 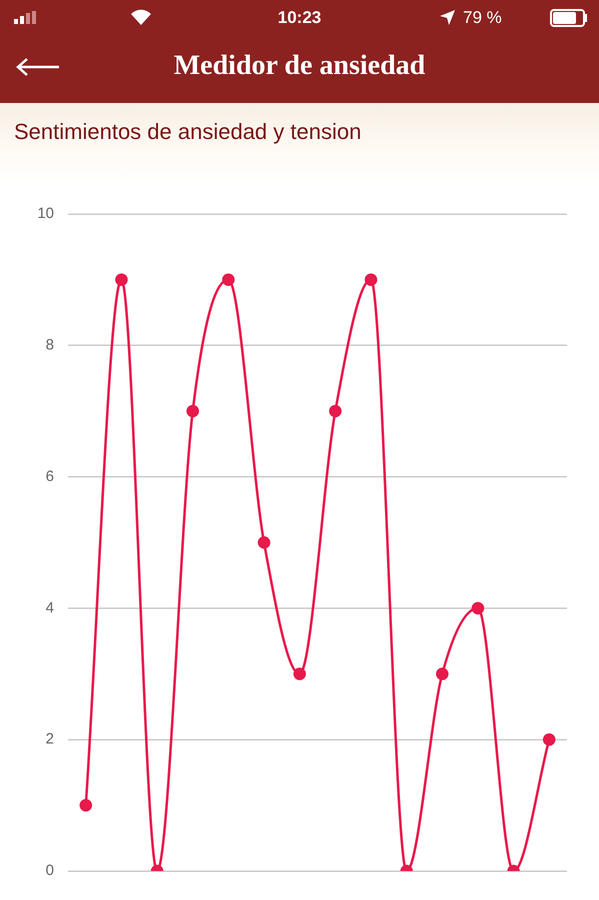 What do you see at coordinates (50, 739) in the screenshot?
I see `y-tick-label: 2` at bounding box center [50, 739].